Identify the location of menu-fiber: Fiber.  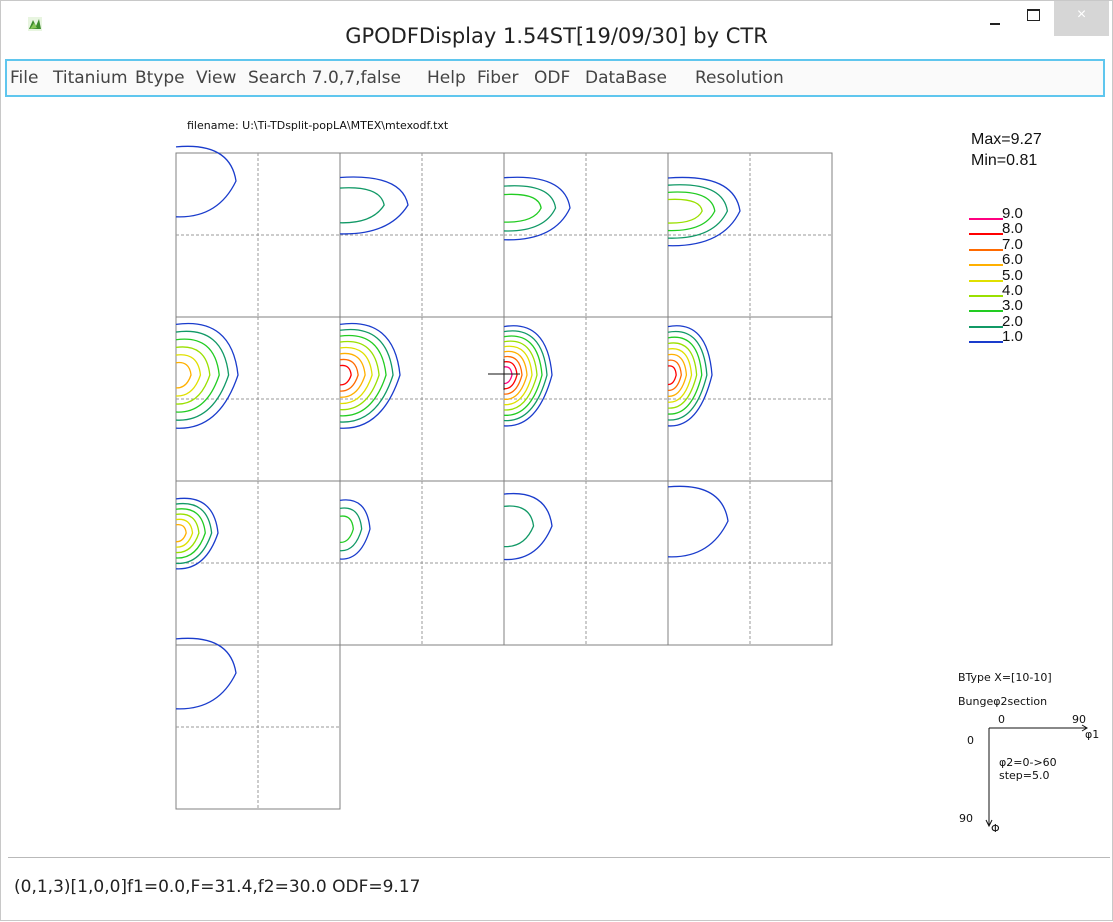
(498, 78).